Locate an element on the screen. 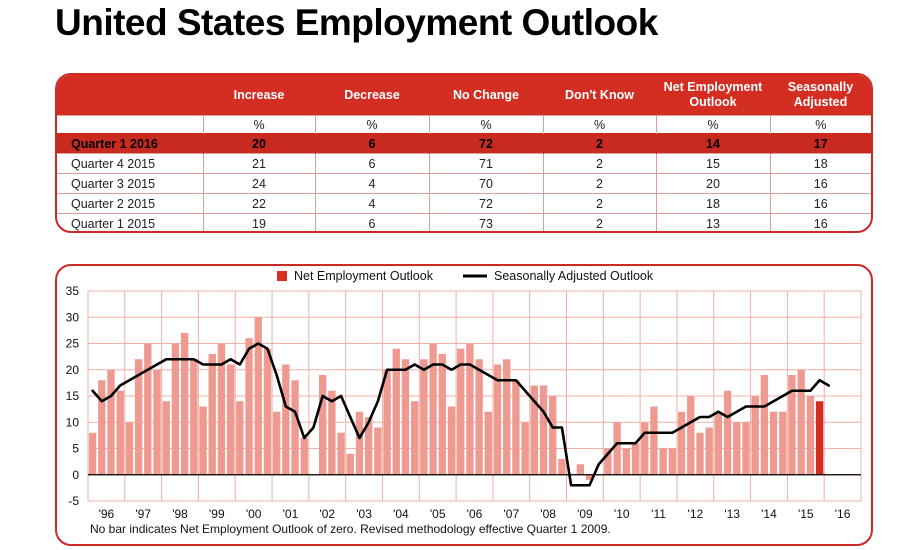 This screenshot has width=900, height=550. x-tick-label: '05 is located at coordinates (438, 514).